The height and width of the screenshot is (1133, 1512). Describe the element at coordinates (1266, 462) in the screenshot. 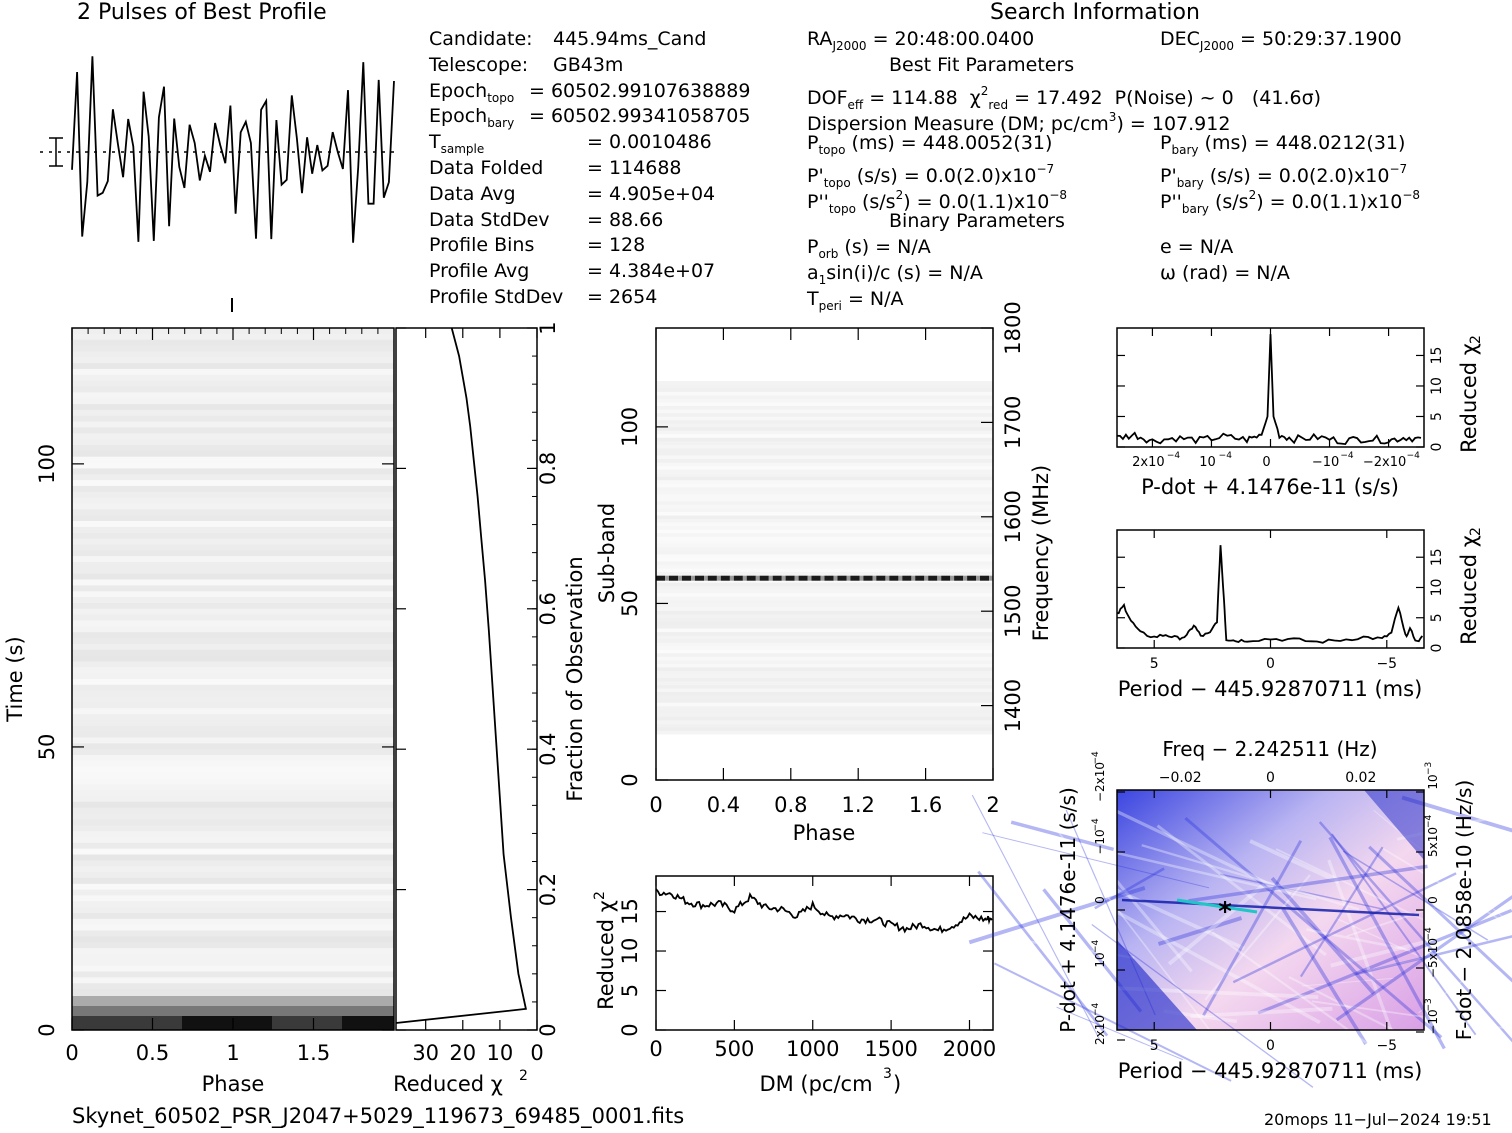

I see `x-tick-label: 0` at that location.